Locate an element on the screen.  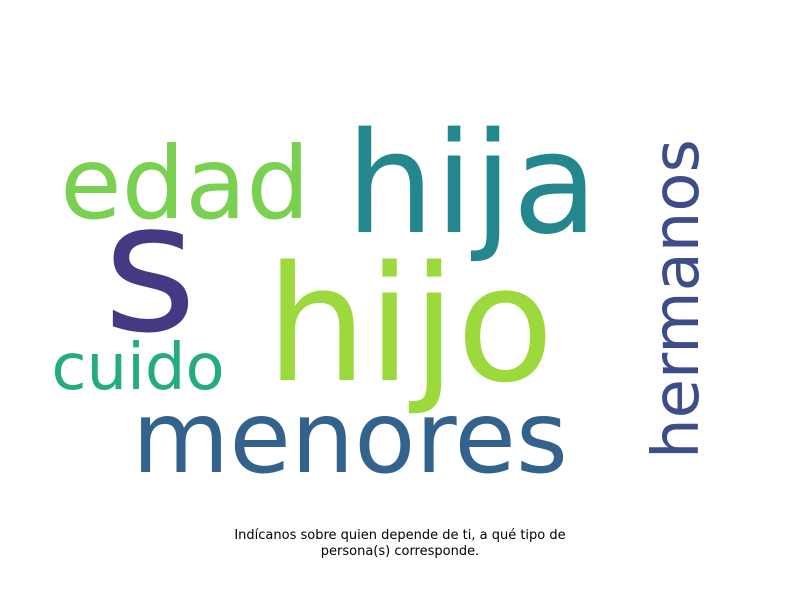
word-cuido: cuido is located at coordinates (137, 368).